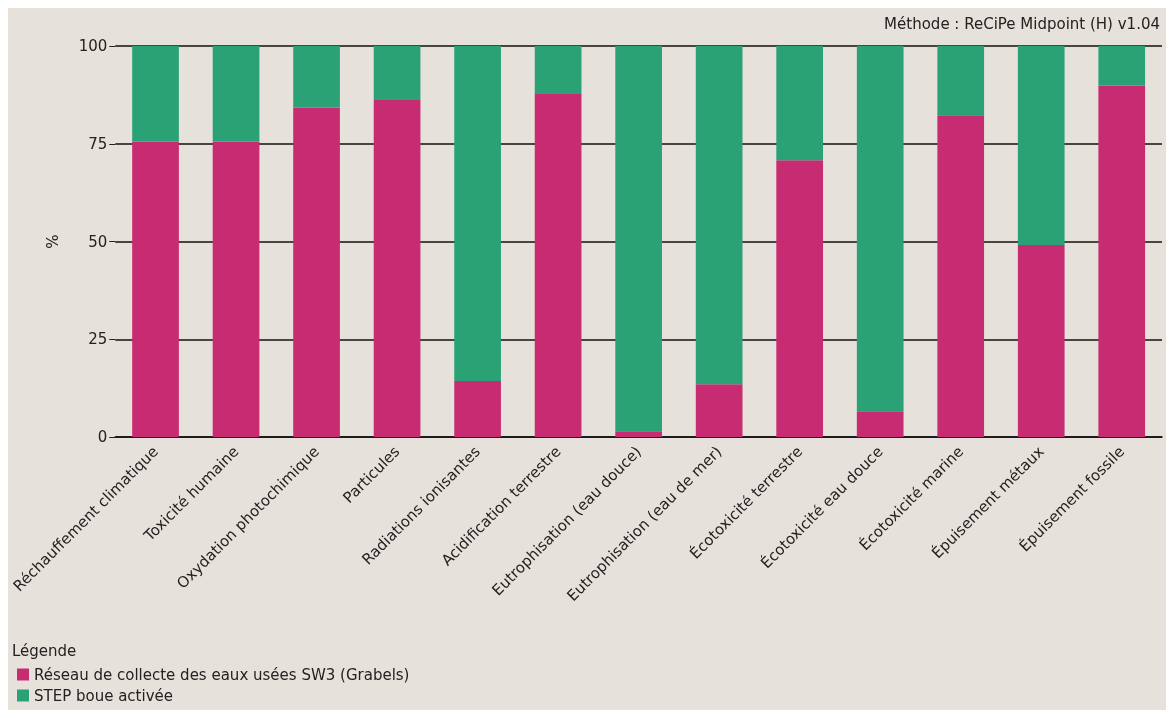 The image size is (1174, 718). I want to click on y-tick-label: 50, so click(98, 241).